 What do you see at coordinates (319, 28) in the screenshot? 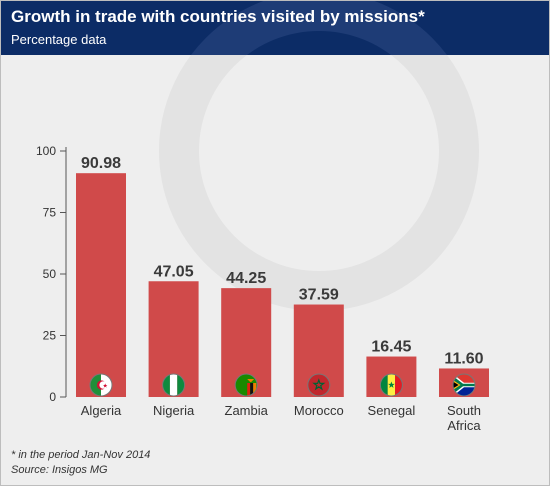
I see `watermark-logo` at bounding box center [319, 28].